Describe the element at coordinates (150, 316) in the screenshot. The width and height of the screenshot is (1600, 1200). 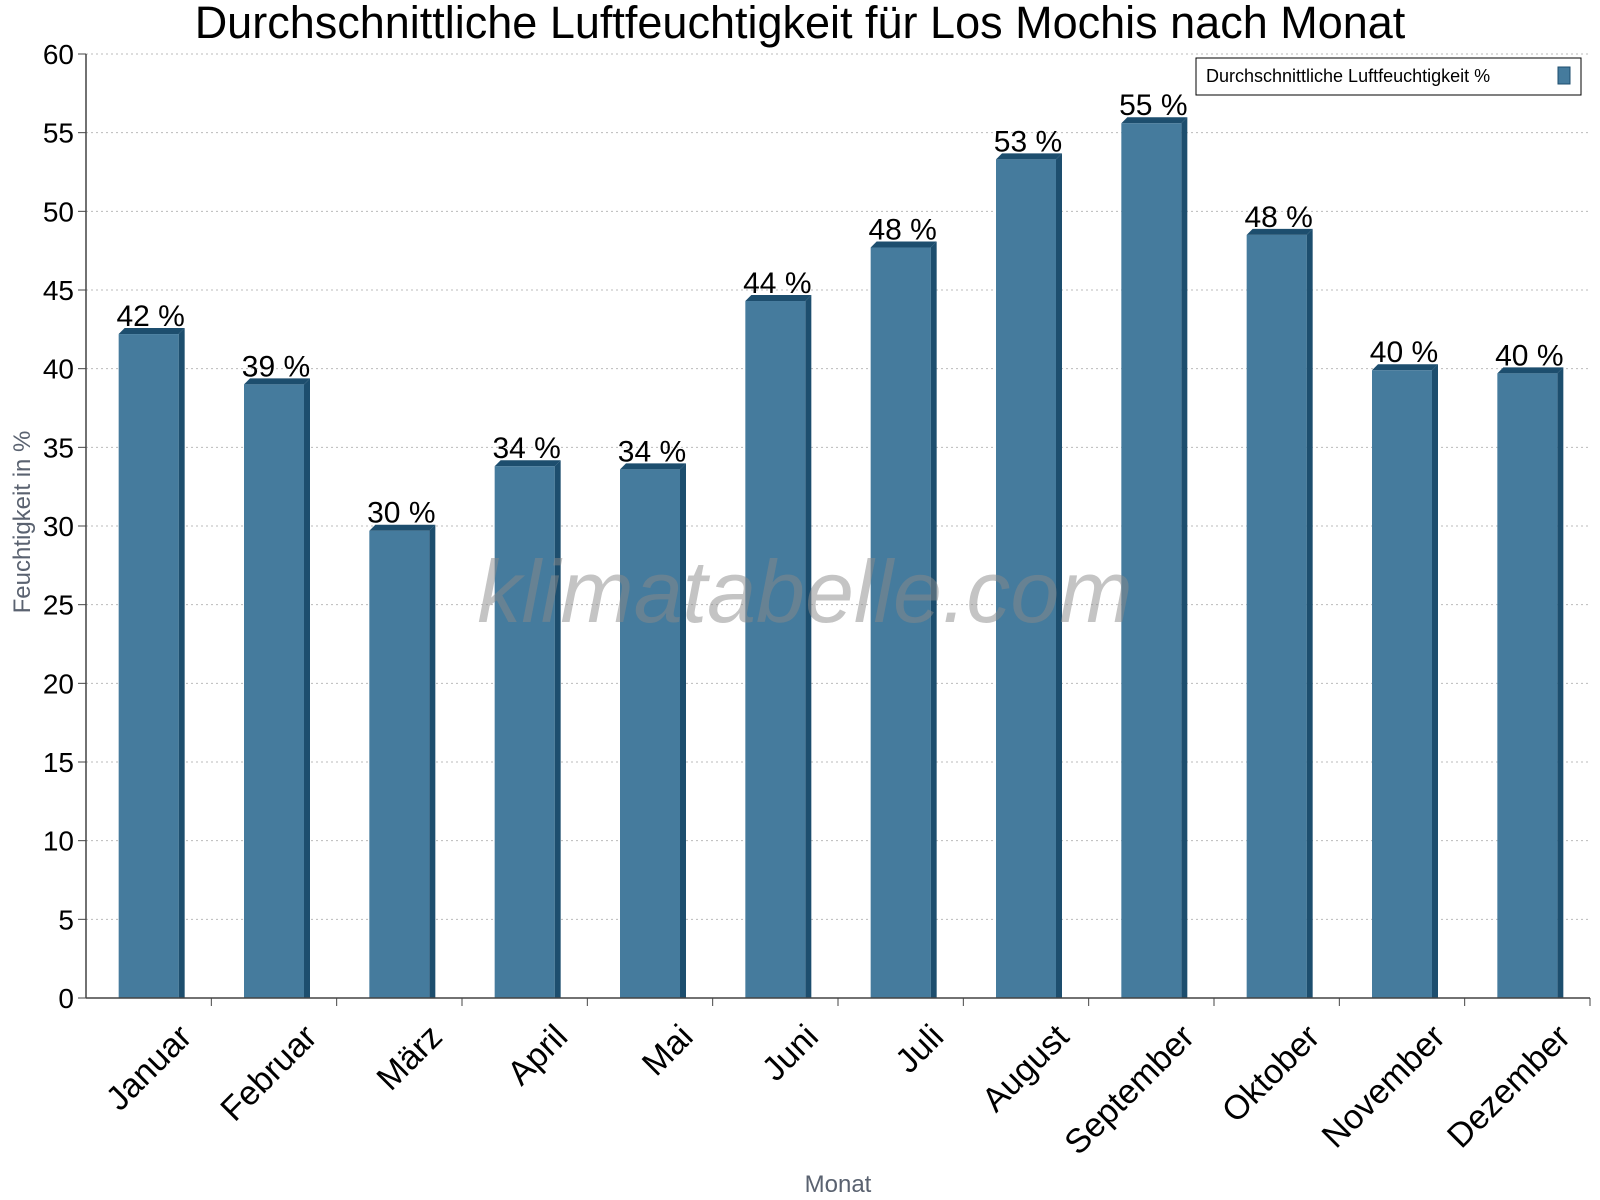
I see `data-label: 42 %` at that location.